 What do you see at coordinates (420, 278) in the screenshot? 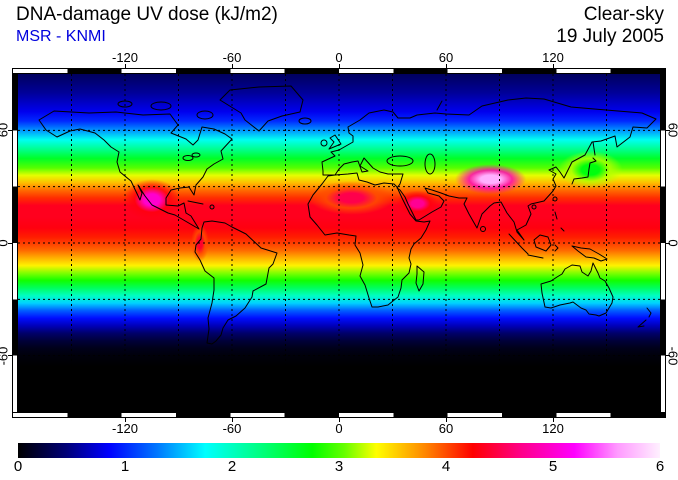
I see `coast-madagascar` at bounding box center [420, 278].